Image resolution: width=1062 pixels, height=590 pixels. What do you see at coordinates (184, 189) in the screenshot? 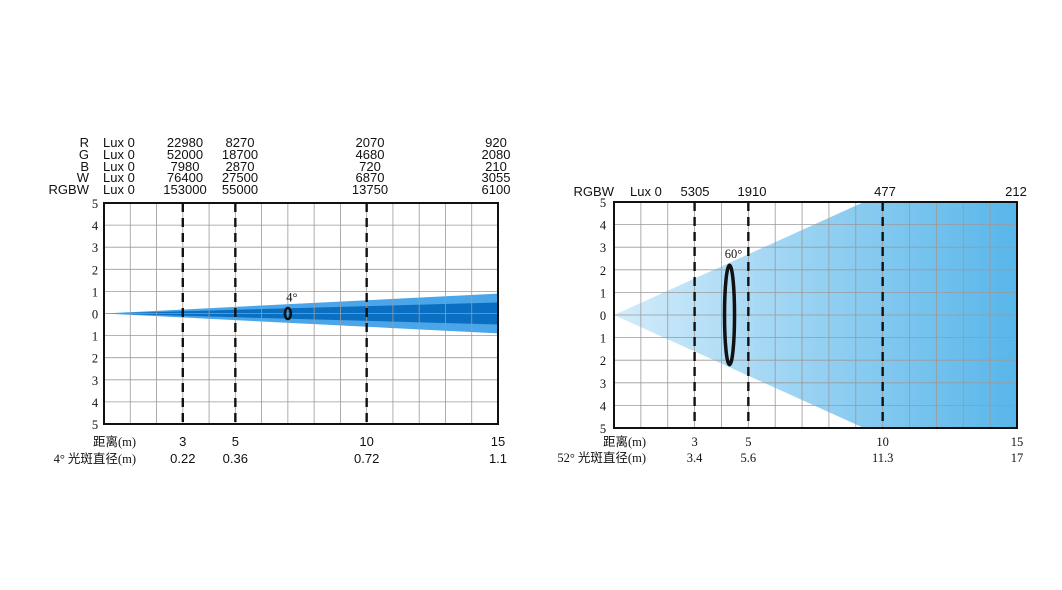
I see `lux-value: 153000` at bounding box center [184, 189].